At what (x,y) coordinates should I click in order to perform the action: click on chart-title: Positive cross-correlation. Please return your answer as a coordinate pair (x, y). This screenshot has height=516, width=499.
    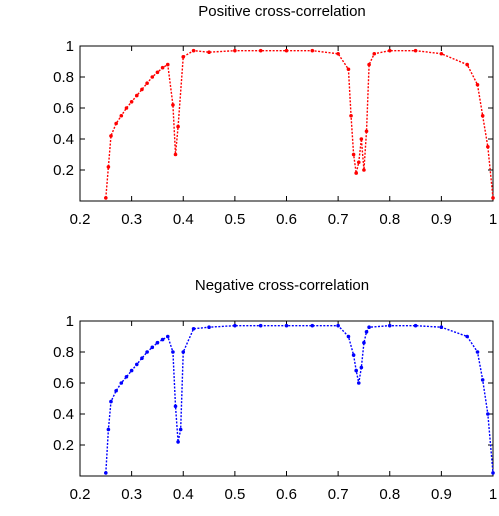
    Looking at the image, I should click on (282, 11).